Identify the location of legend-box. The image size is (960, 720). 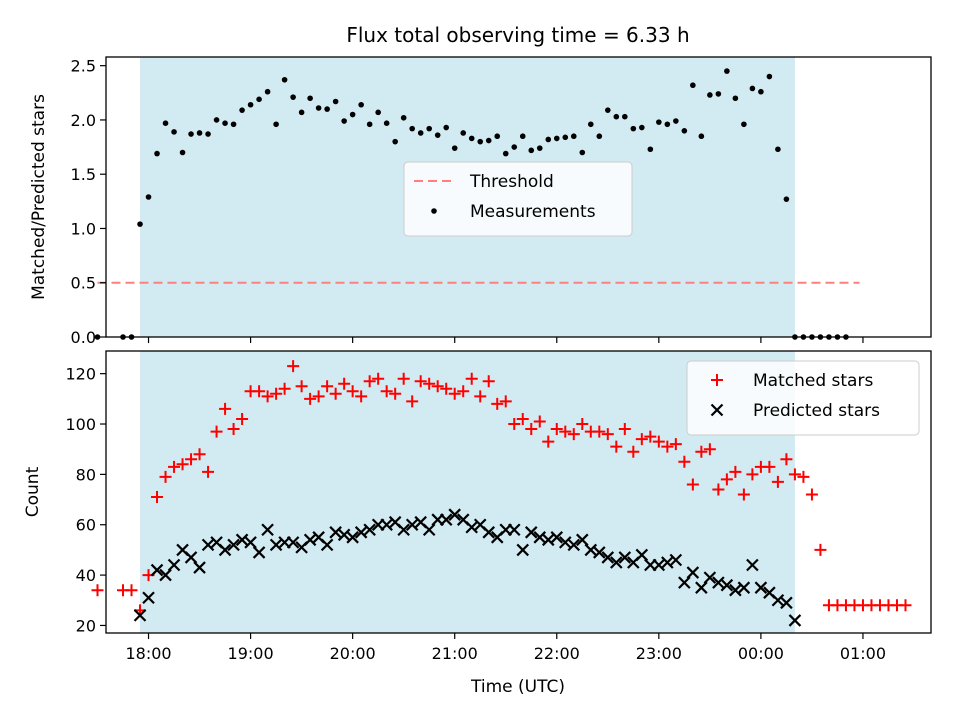
(518, 199).